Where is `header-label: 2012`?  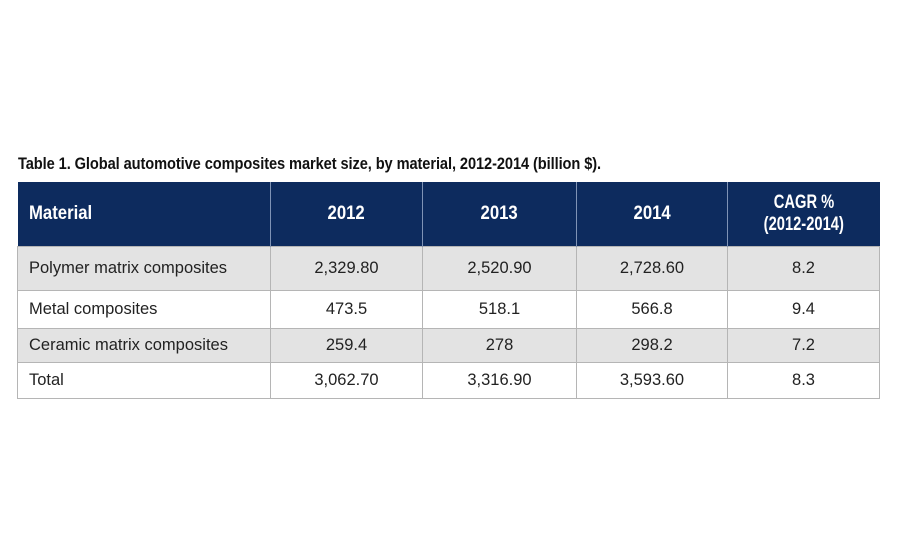 header-label: 2012 is located at coordinates (346, 213).